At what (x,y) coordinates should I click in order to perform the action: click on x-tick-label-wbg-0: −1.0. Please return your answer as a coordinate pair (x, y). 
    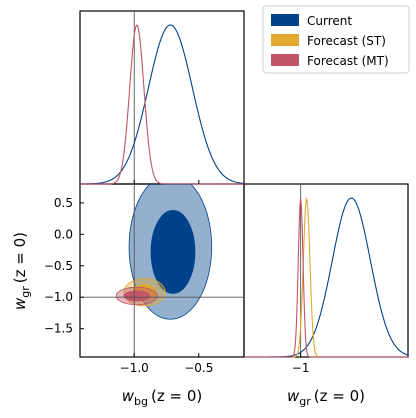
    Looking at the image, I should click on (134, 368).